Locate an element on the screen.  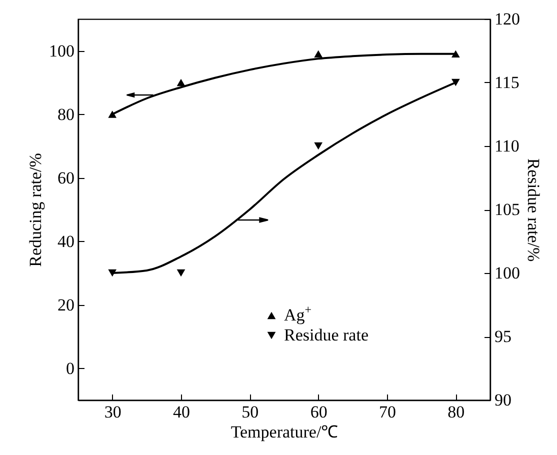
x-tick-label: 80 is located at coordinates (456, 412).